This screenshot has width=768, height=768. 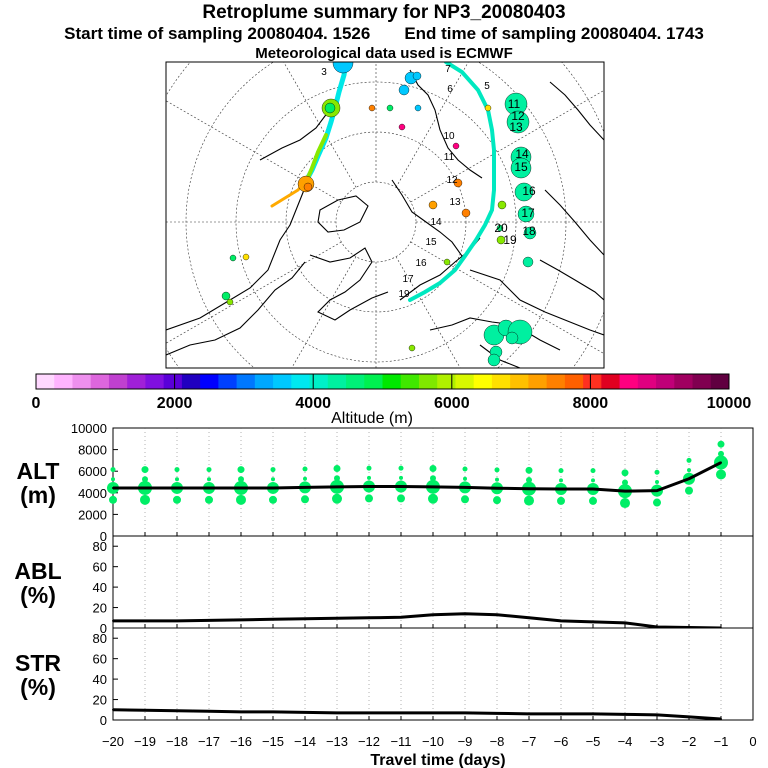 What do you see at coordinates (689, 741) in the screenshot?
I see `x-tick-label: −2` at bounding box center [689, 741].